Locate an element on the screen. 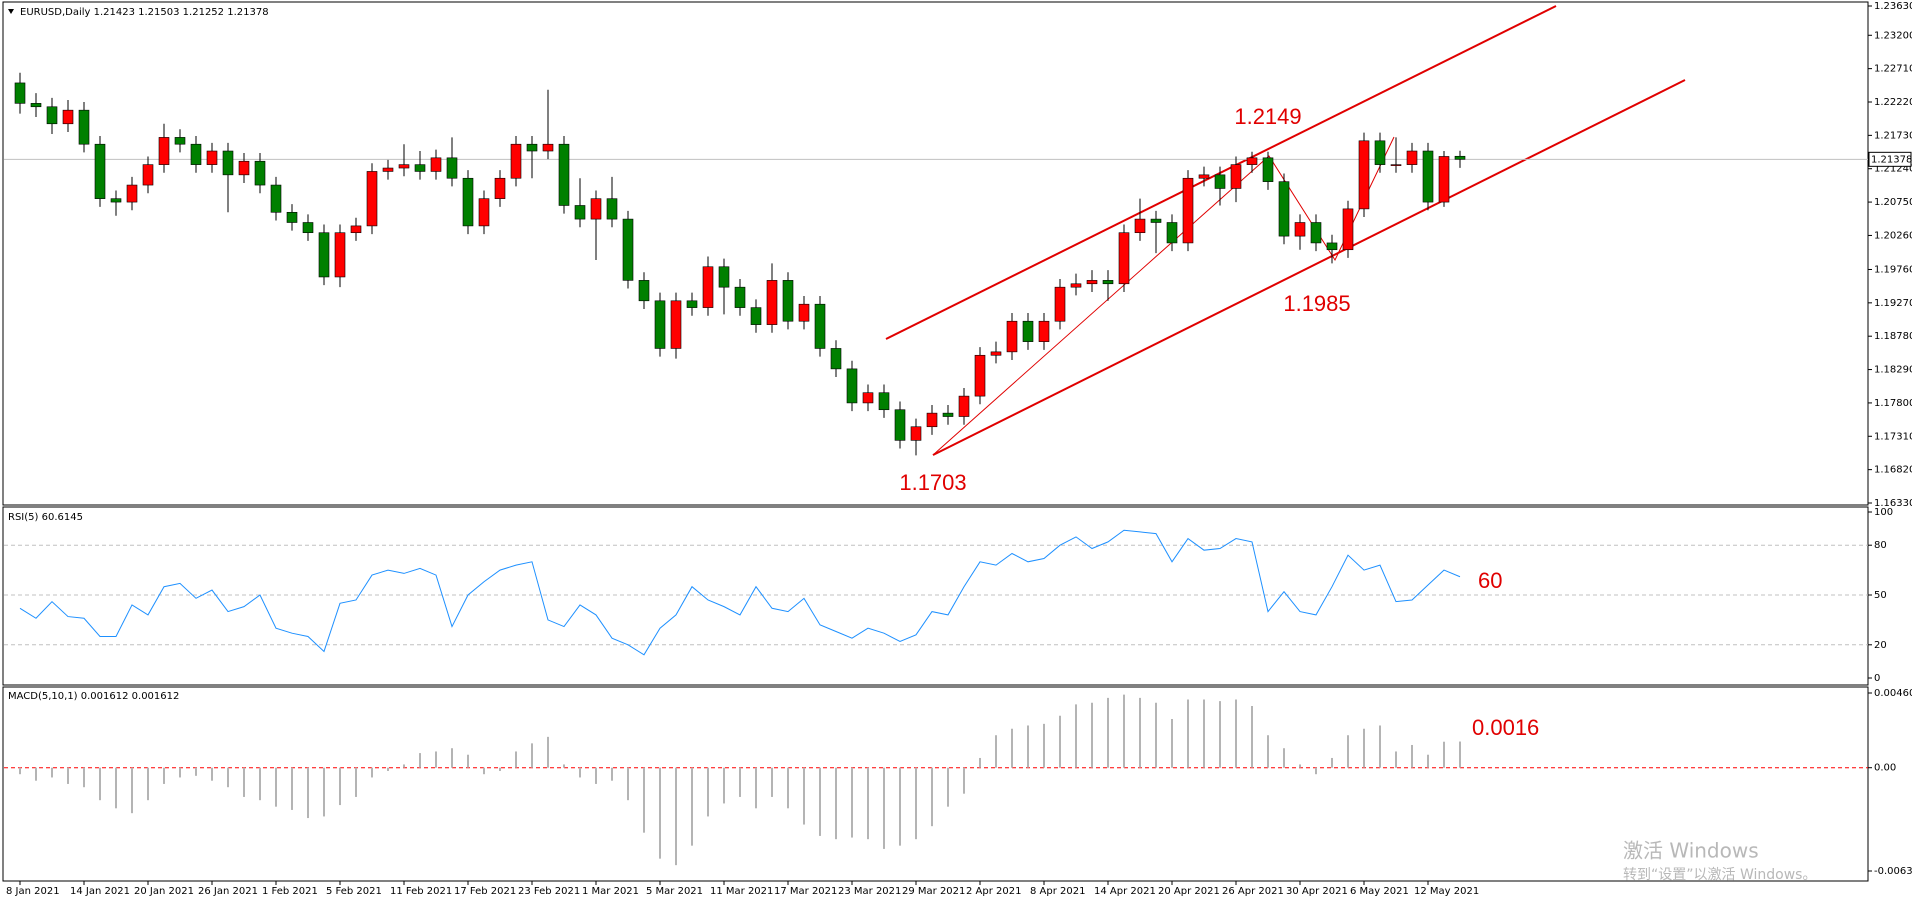 The width and height of the screenshot is (1912, 900). annotation: 60 is located at coordinates (1490, 580).